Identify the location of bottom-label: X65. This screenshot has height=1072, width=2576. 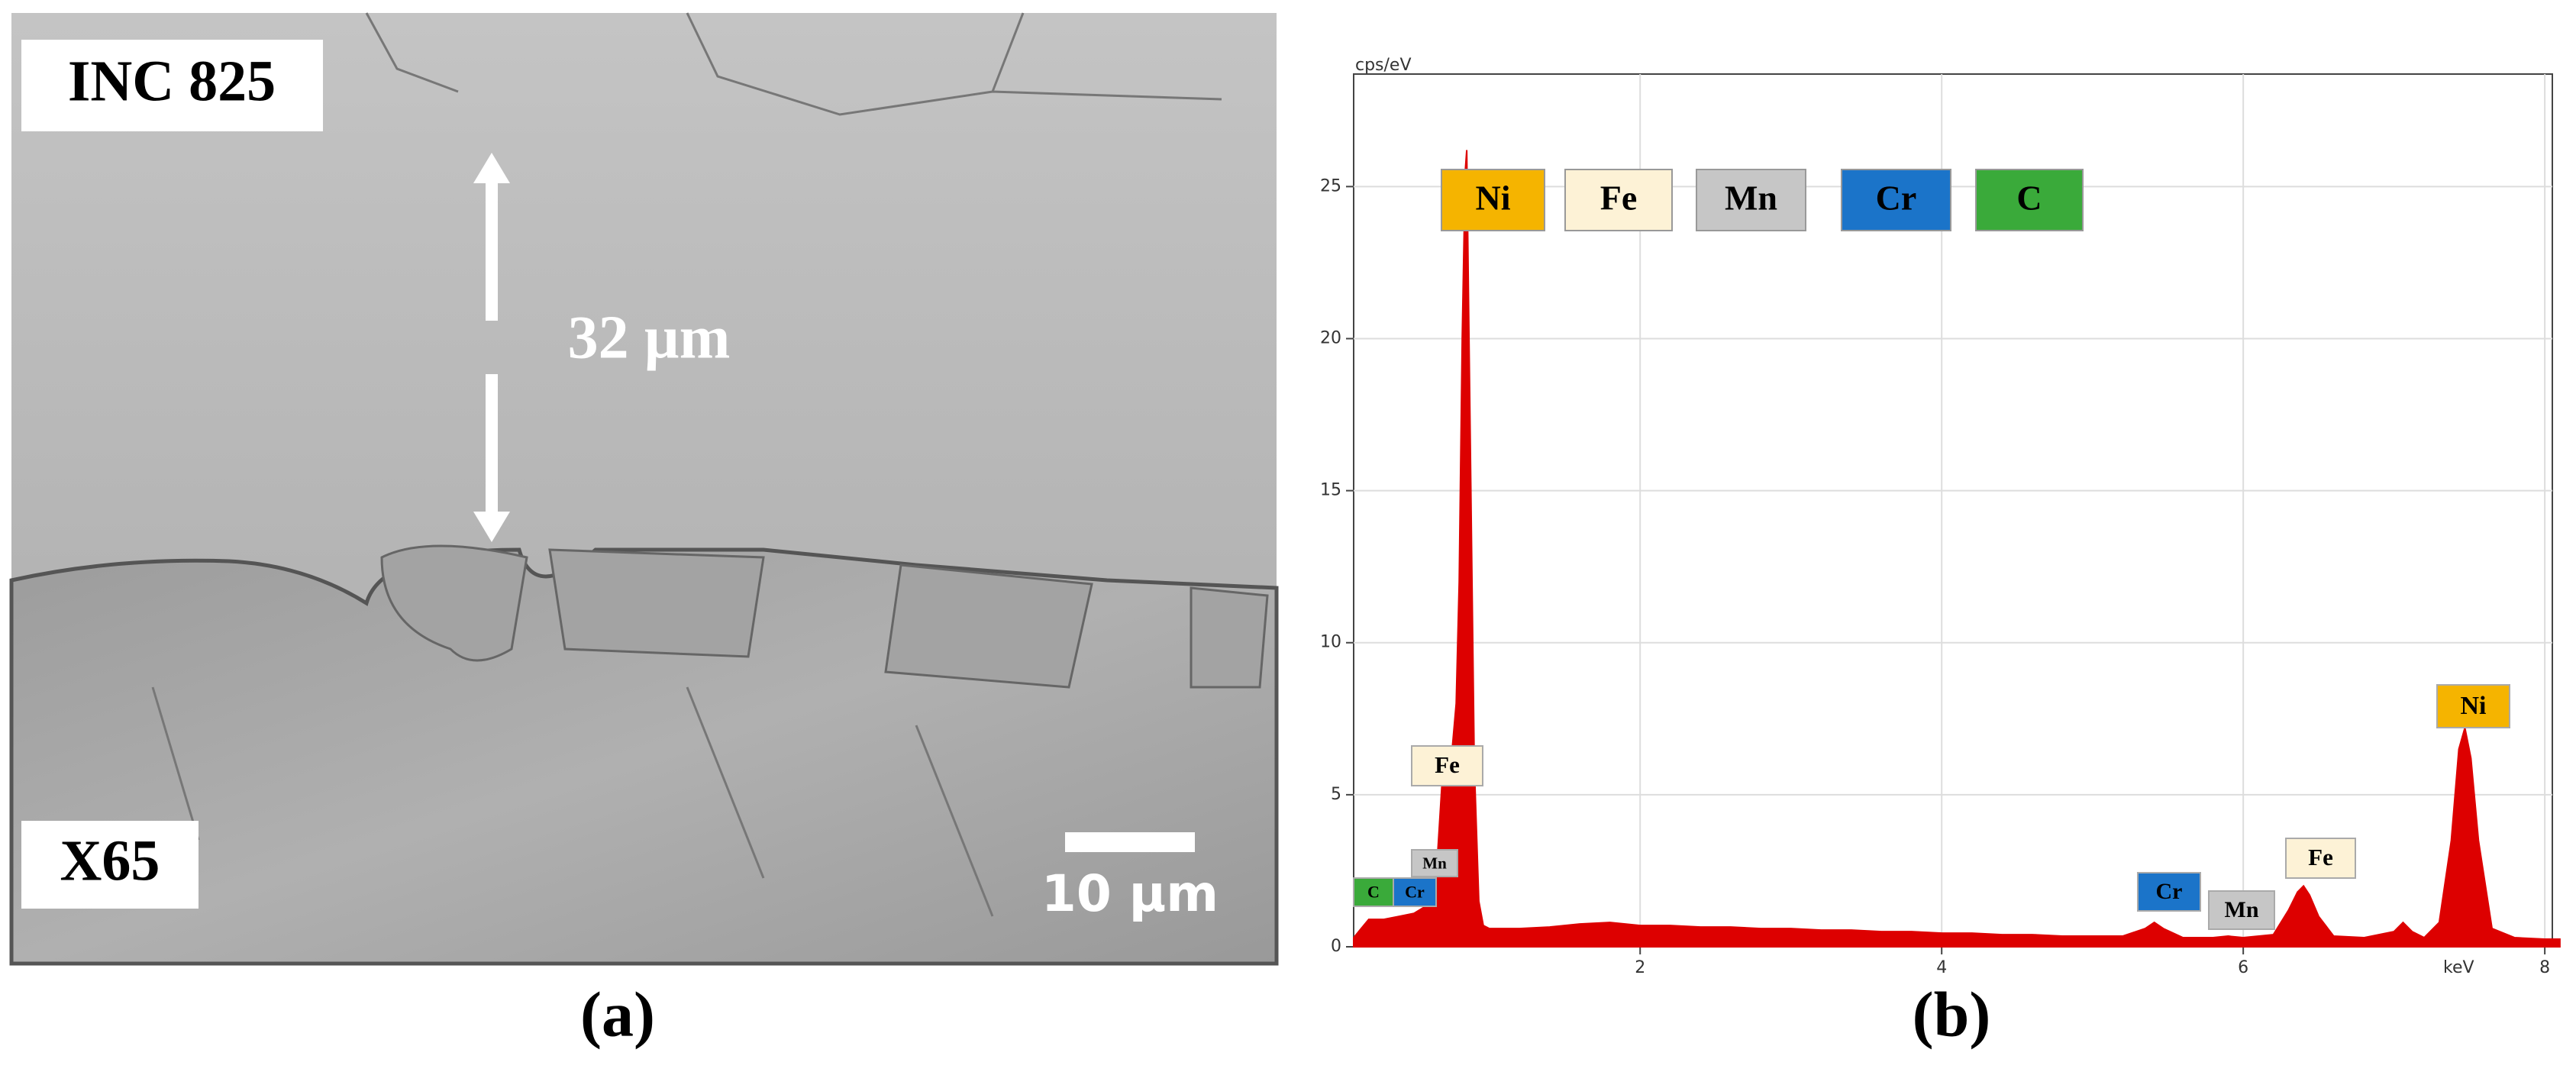
(110, 860).